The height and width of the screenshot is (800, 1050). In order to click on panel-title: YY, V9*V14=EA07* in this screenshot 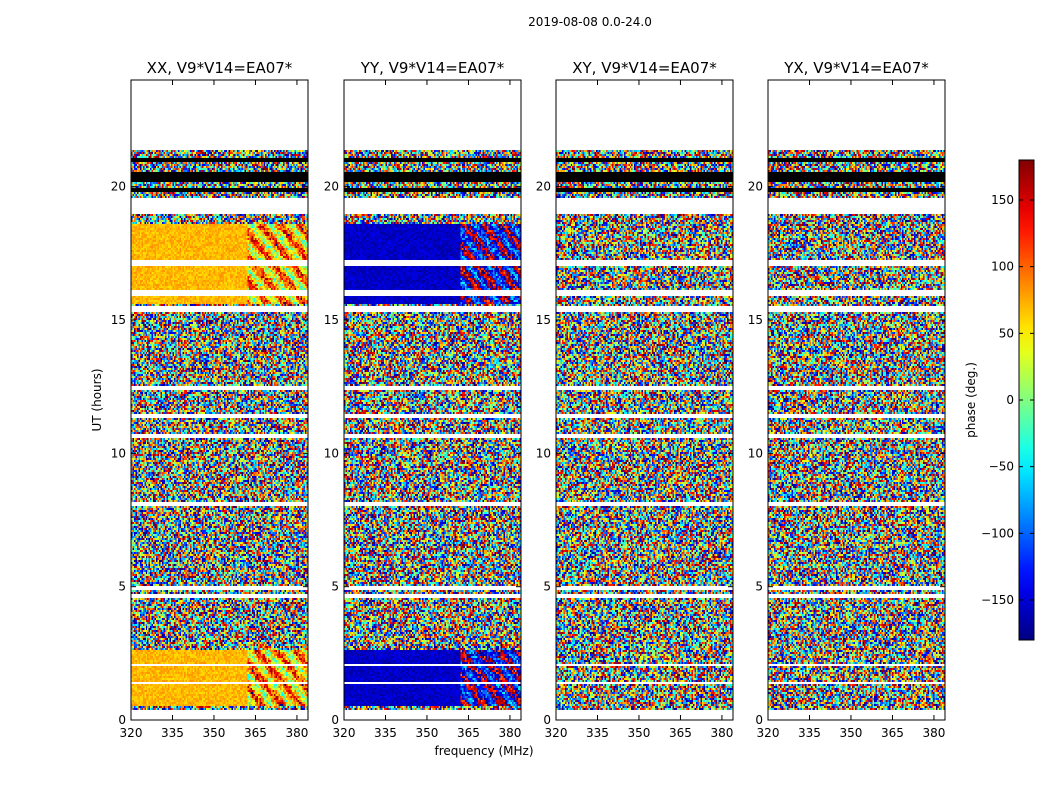, I will do `click(432, 68)`.